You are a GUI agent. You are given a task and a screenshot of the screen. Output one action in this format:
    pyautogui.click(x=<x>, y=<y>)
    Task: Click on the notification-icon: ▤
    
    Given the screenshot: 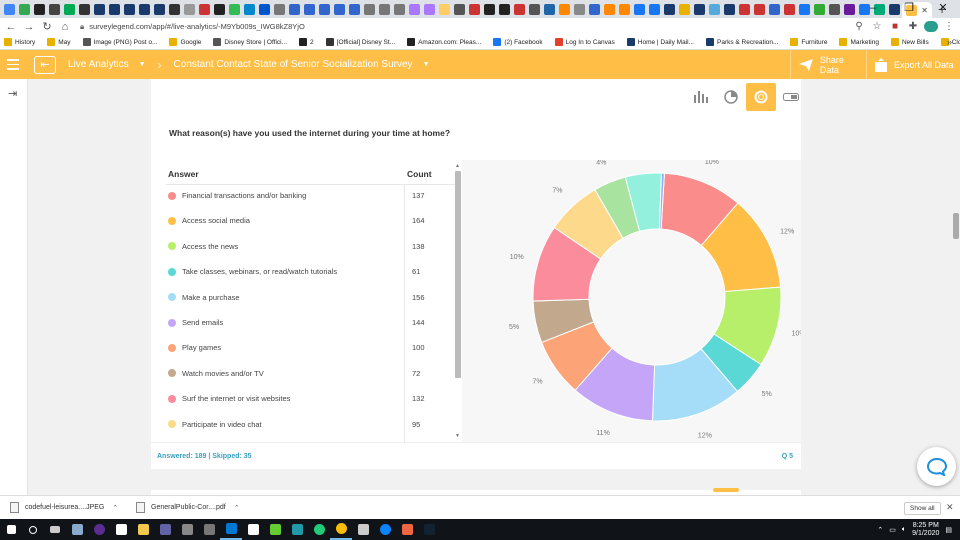 What is the action you would take?
    pyautogui.click(x=948, y=530)
    